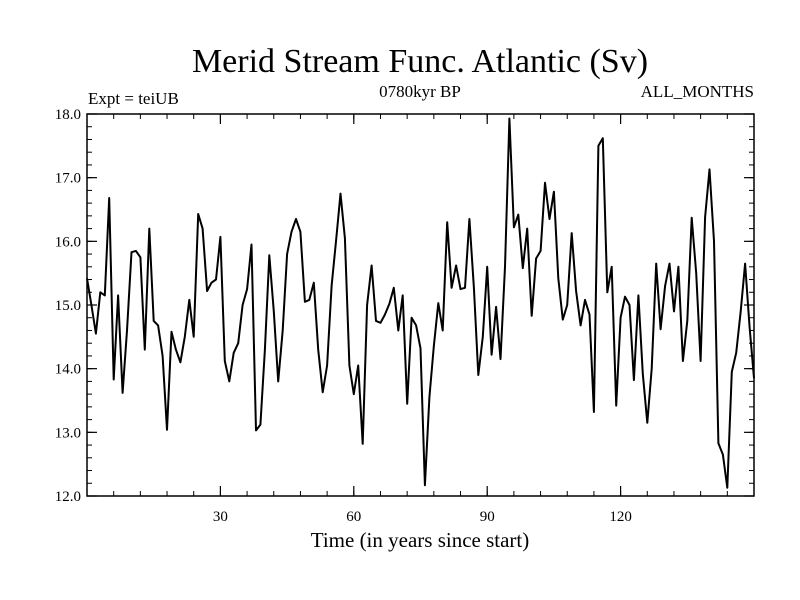 Image resolution: width=800 pixels, height=600 pixels. Describe the element at coordinates (487, 517) in the screenshot. I see `x-tick-label: 90` at that location.